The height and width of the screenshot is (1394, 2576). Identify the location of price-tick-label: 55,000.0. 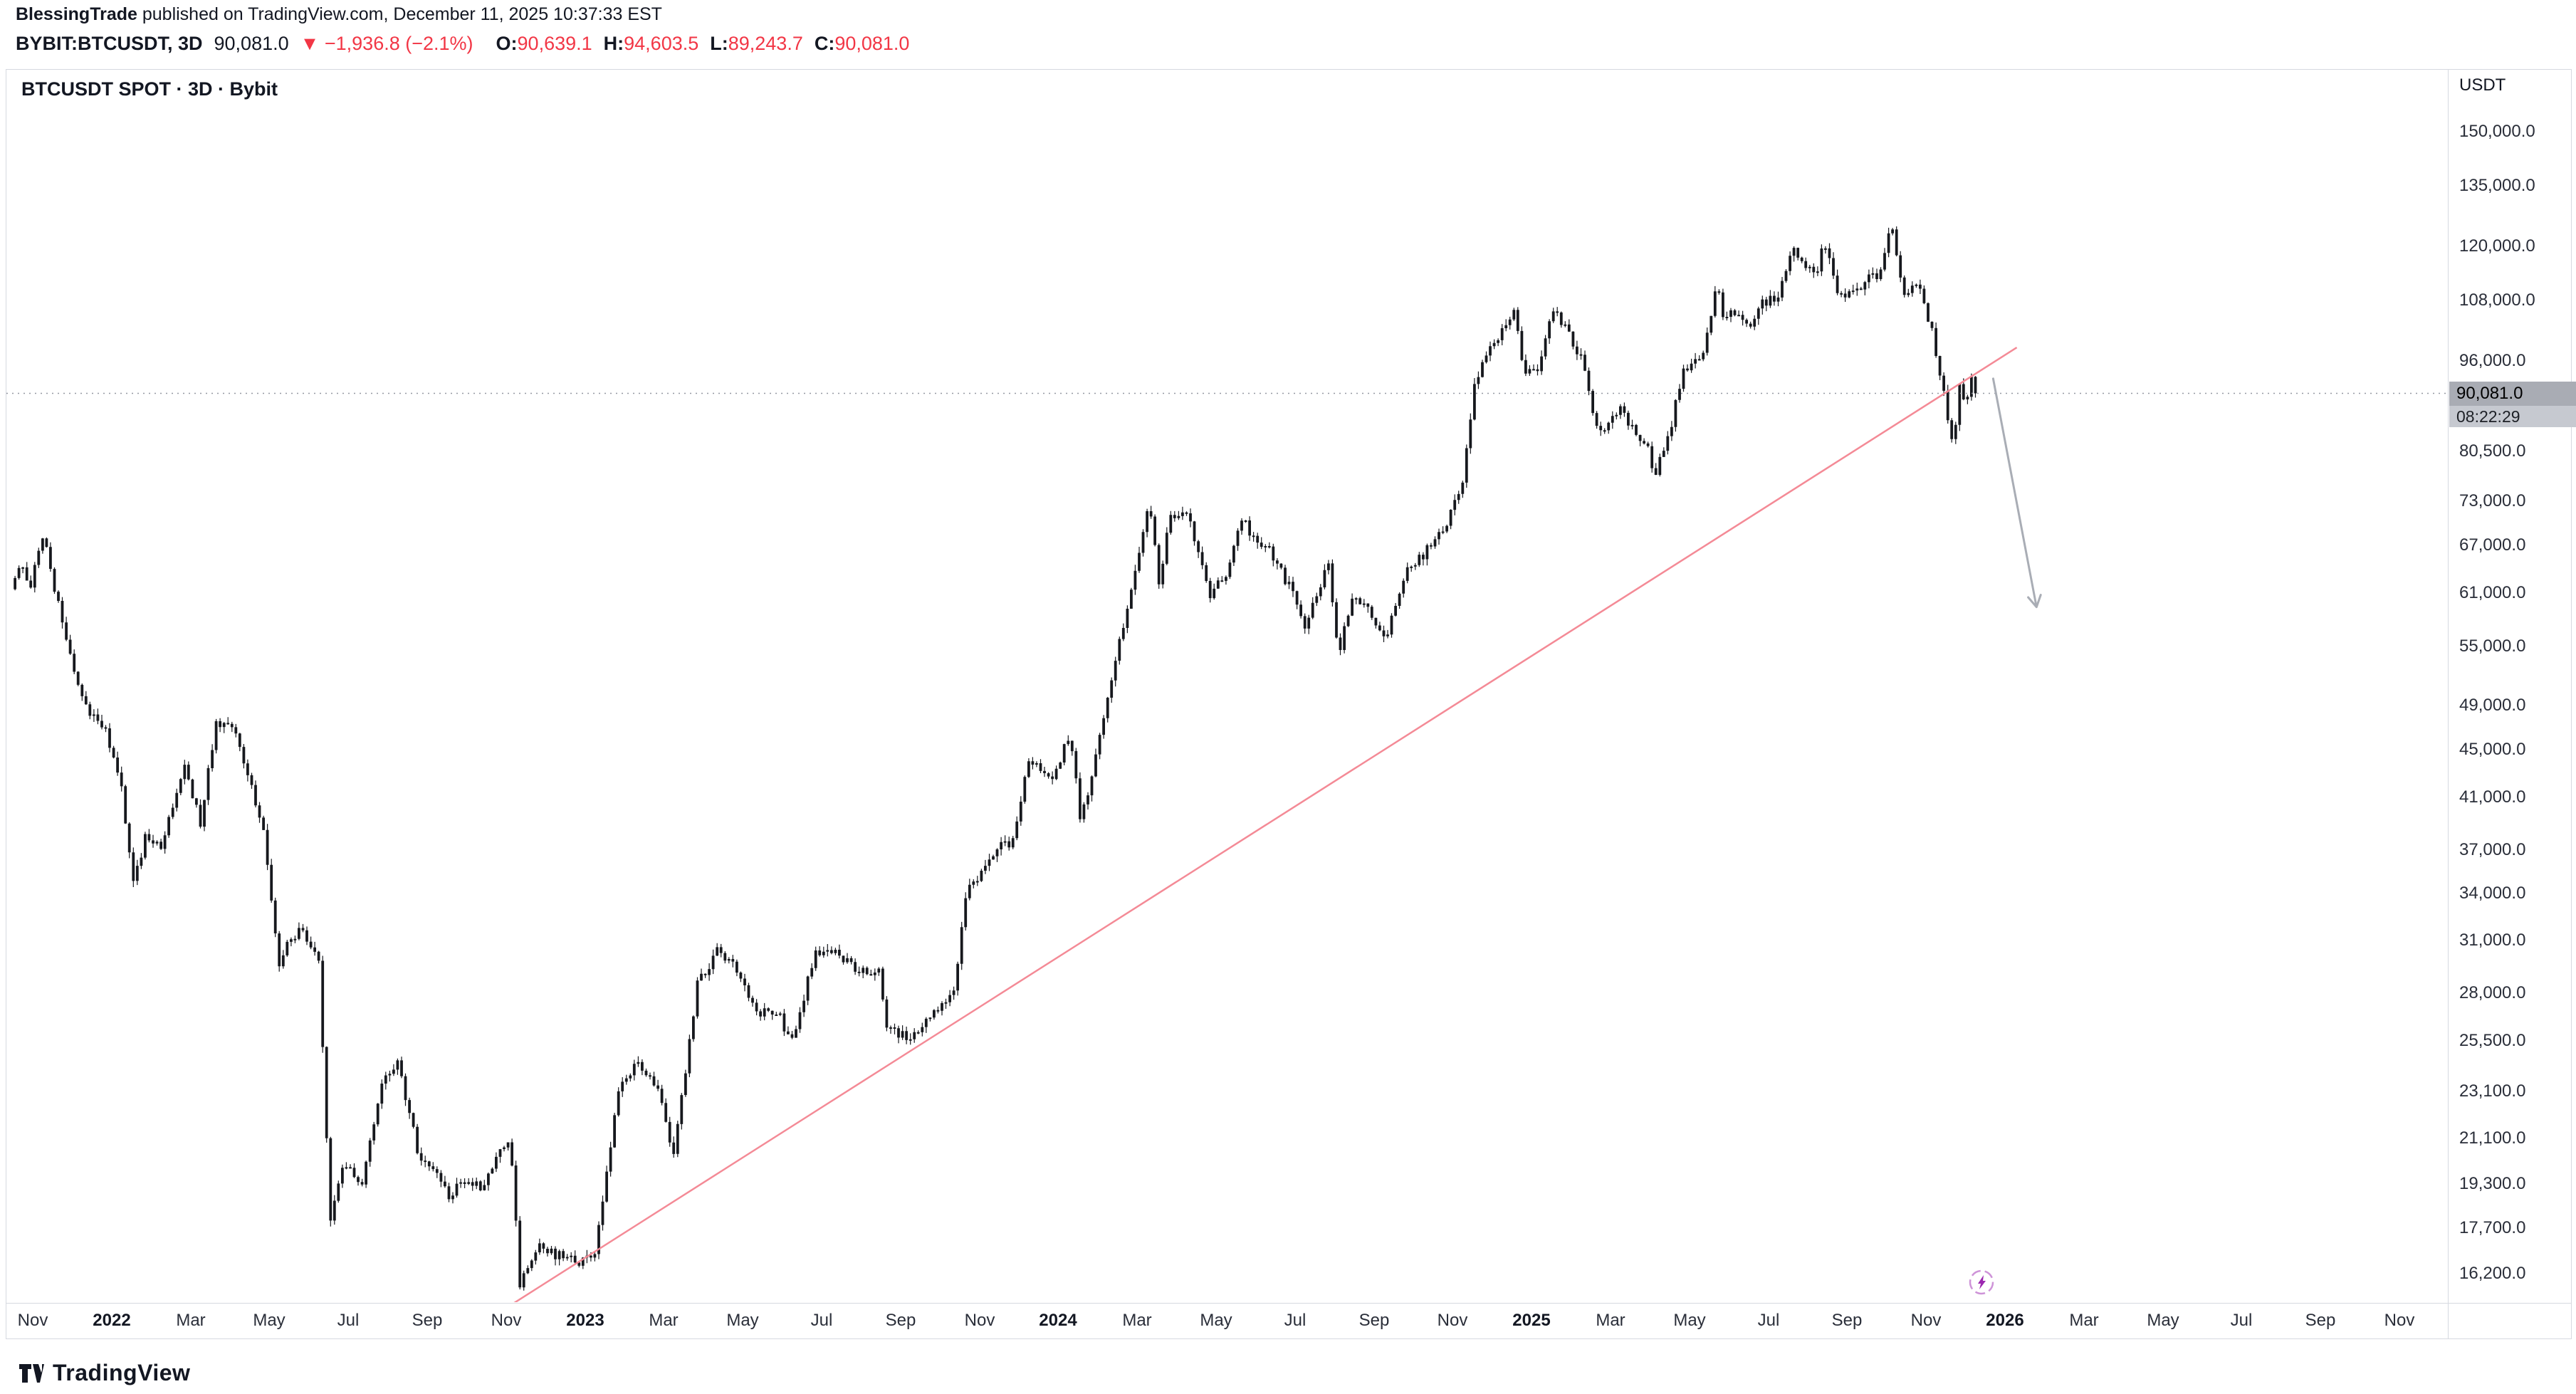
(2492, 646).